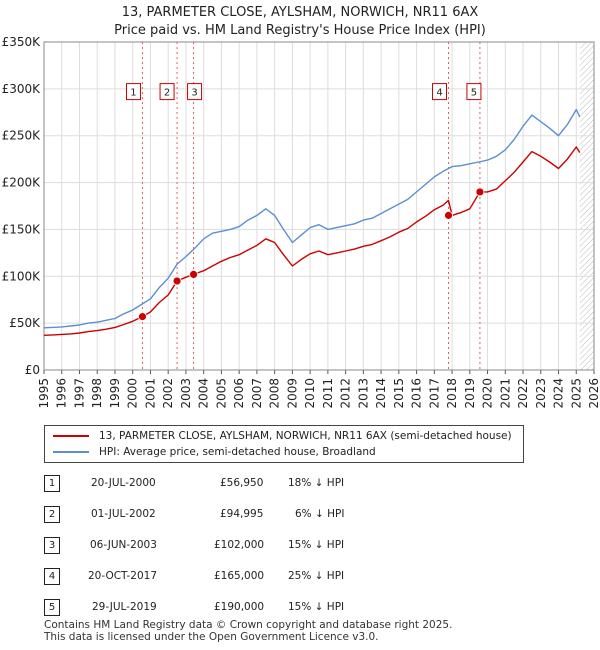  What do you see at coordinates (363, 393) in the screenshot?
I see `x-tick-label: 2013` at bounding box center [363, 393].